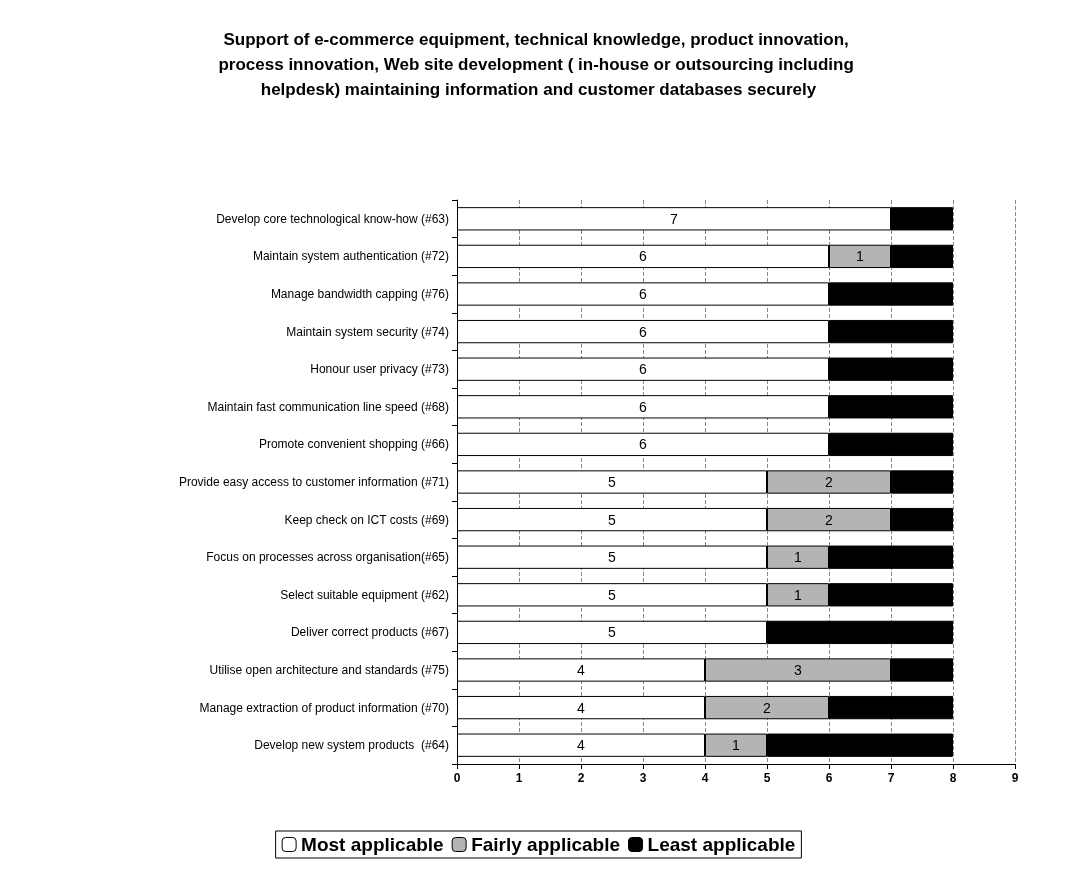 The height and width of the screenshot is (886, 1077). Describe the element at coordinates (372, 844) in the screenshot. I see `legend-label: Most applicable` at that location.